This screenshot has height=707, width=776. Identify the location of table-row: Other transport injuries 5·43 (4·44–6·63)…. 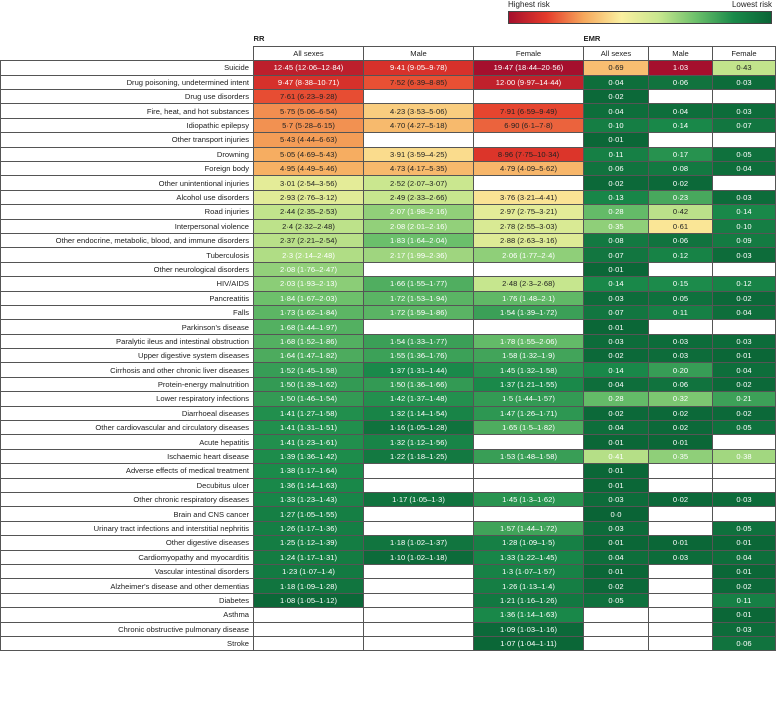
(388, 140).